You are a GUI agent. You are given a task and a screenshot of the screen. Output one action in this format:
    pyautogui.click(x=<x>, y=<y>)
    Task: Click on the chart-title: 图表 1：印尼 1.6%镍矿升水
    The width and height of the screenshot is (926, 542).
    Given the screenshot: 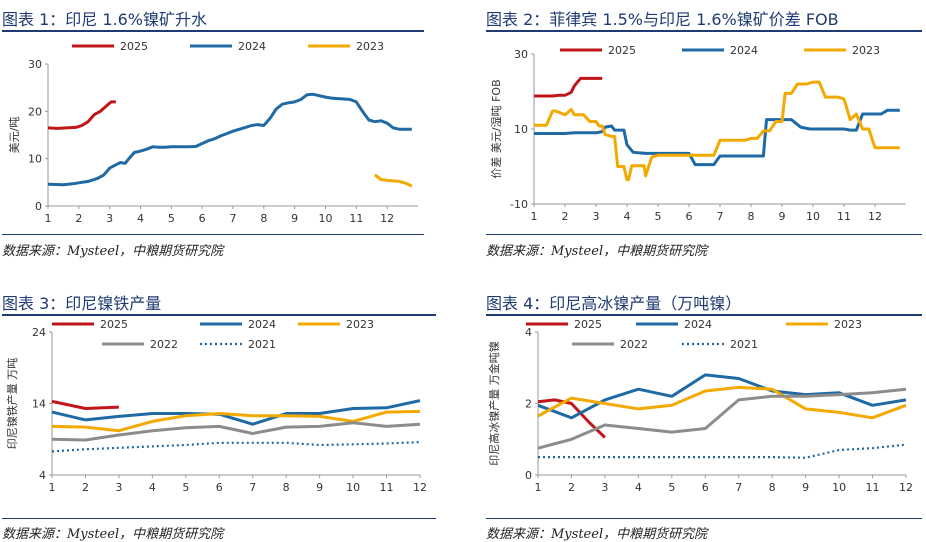 What is the action you would take?
    pyautogui.click(x=105, y=19)
    